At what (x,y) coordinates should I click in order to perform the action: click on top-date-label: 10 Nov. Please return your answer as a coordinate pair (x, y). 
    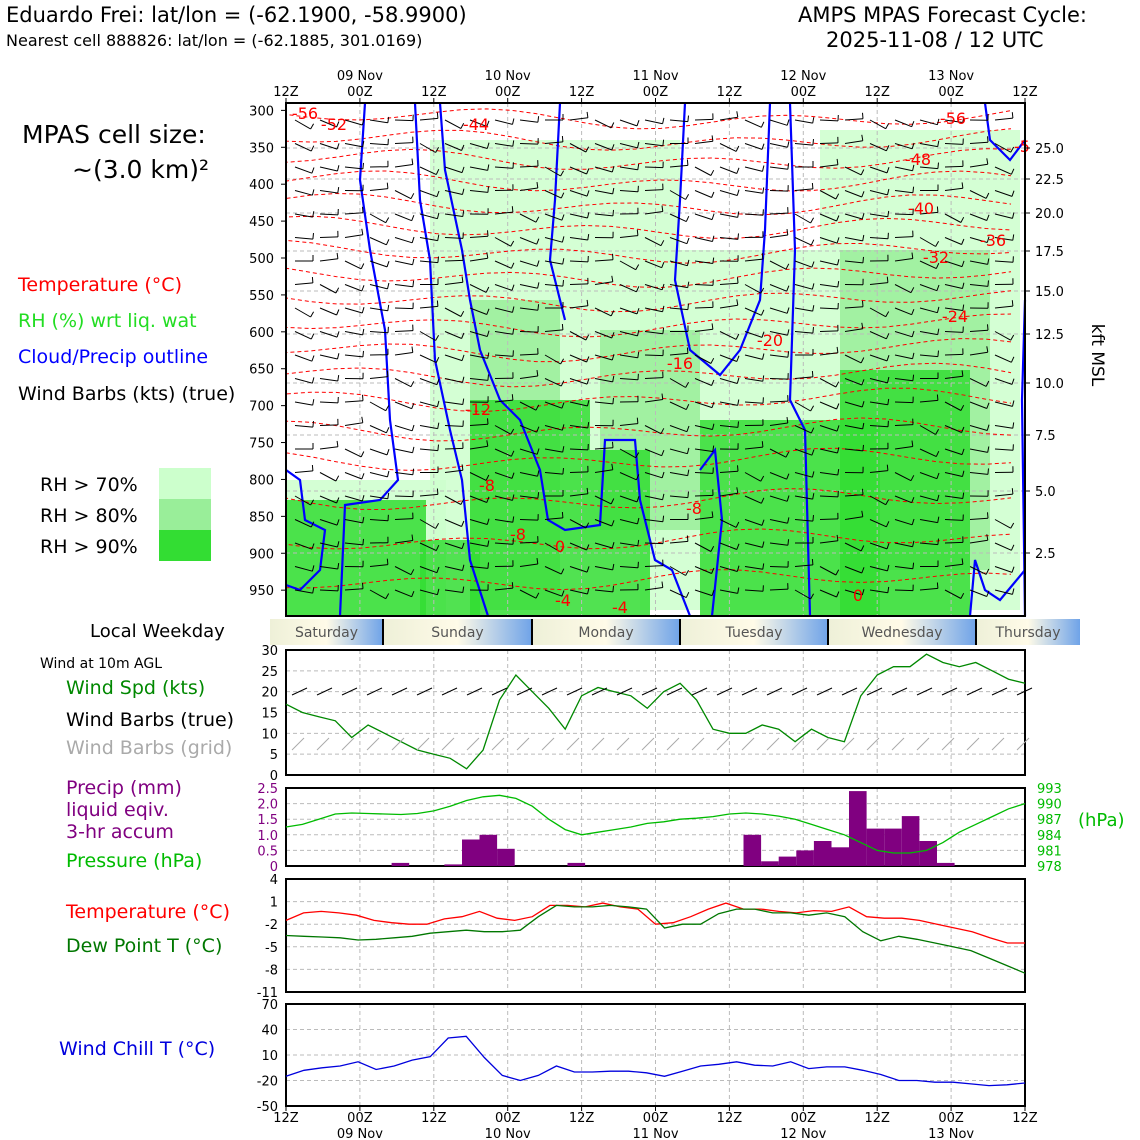
    Looking at the image, I should click on (508, 76).